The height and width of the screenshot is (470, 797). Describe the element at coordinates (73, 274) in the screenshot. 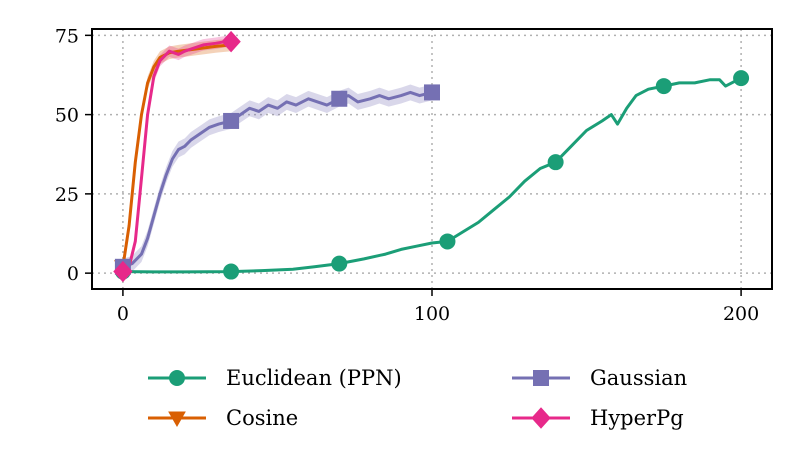

I see `y-tick-label: 0` at that location.